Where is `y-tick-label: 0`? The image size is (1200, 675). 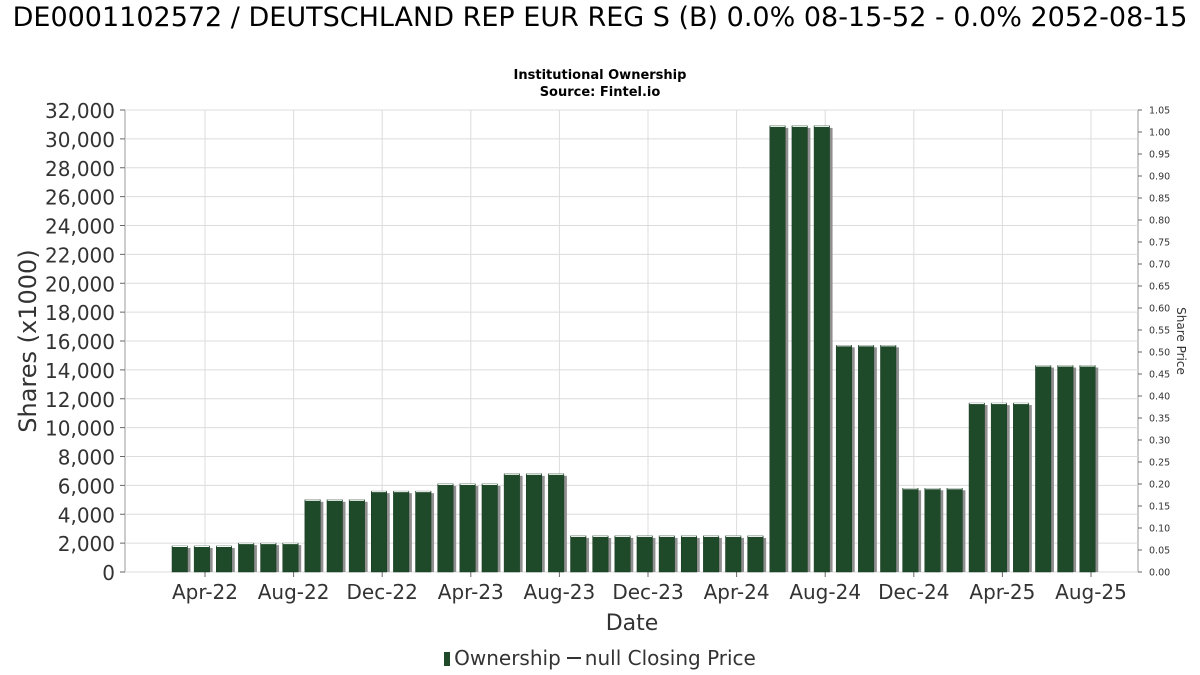
y-tick-label: 0 is located at coordinates (108, 573).